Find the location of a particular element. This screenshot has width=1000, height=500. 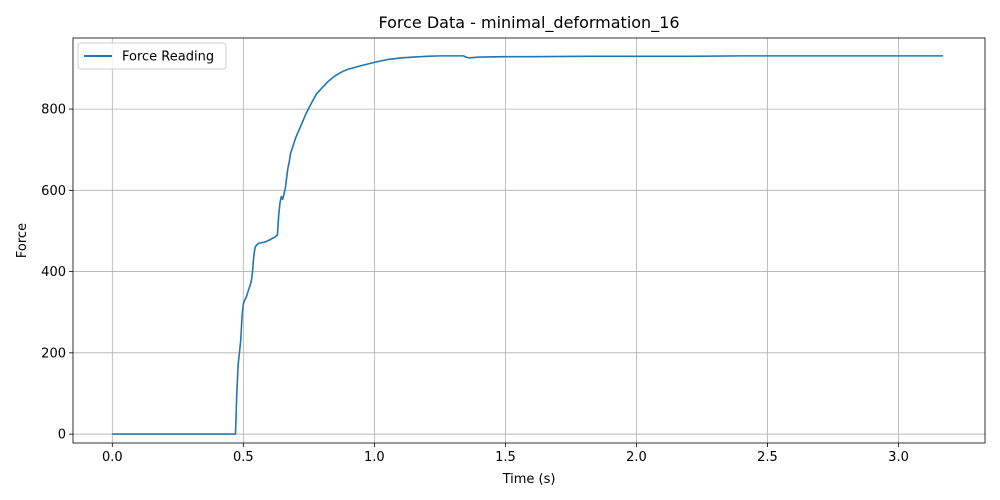

y-axis-ticks: 0 200 400 600 800 is located at coordinates (57, 273).